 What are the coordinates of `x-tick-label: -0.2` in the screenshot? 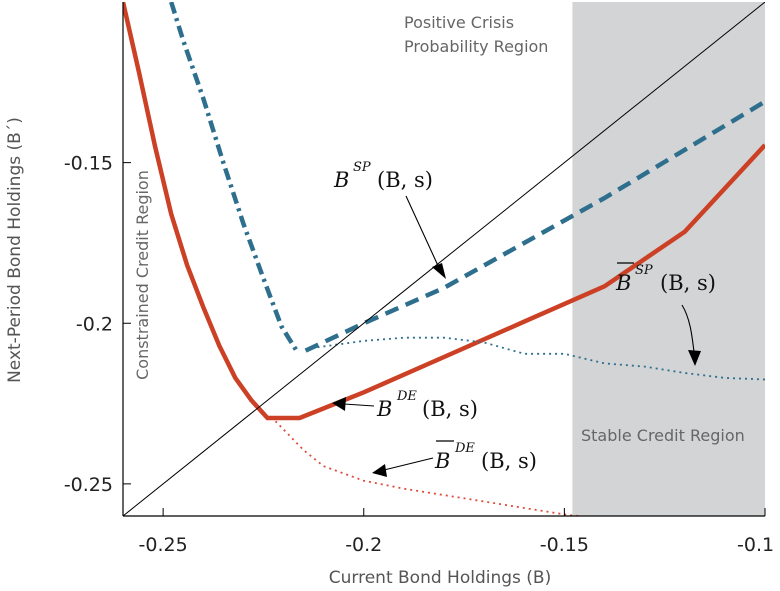 It's located at (363, 545).